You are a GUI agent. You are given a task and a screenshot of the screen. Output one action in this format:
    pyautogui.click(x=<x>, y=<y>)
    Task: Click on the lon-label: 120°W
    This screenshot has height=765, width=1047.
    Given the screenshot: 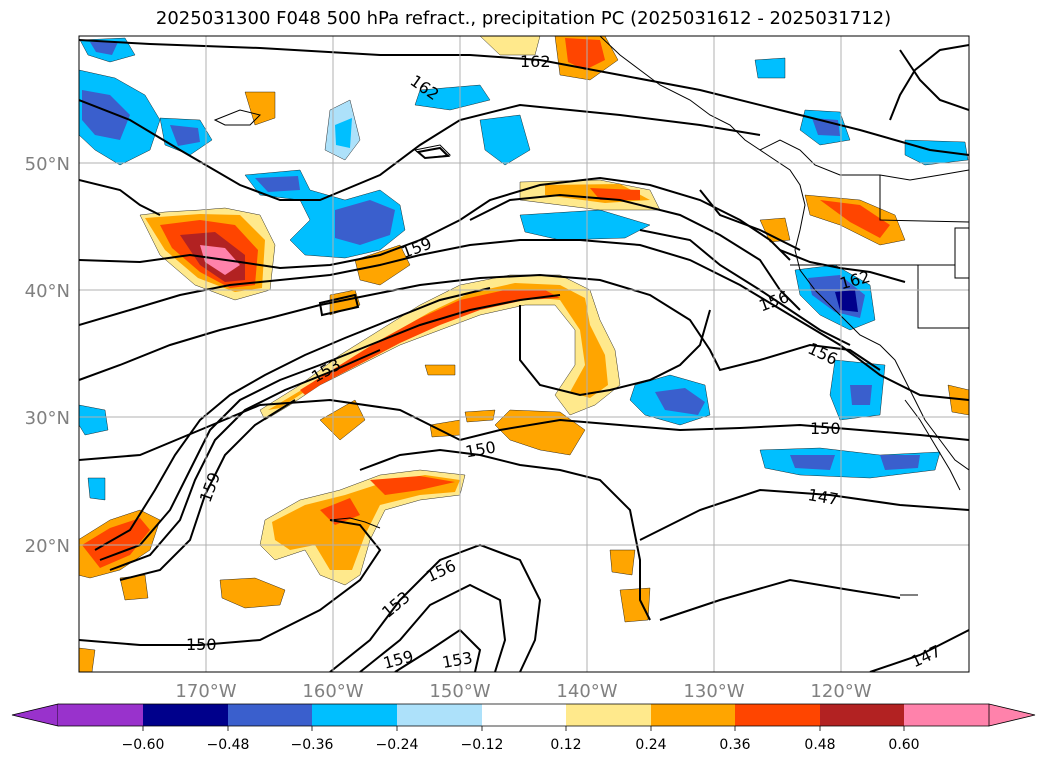 What is the action you would take?
    pyautogui.click(x=840, y=691)
    